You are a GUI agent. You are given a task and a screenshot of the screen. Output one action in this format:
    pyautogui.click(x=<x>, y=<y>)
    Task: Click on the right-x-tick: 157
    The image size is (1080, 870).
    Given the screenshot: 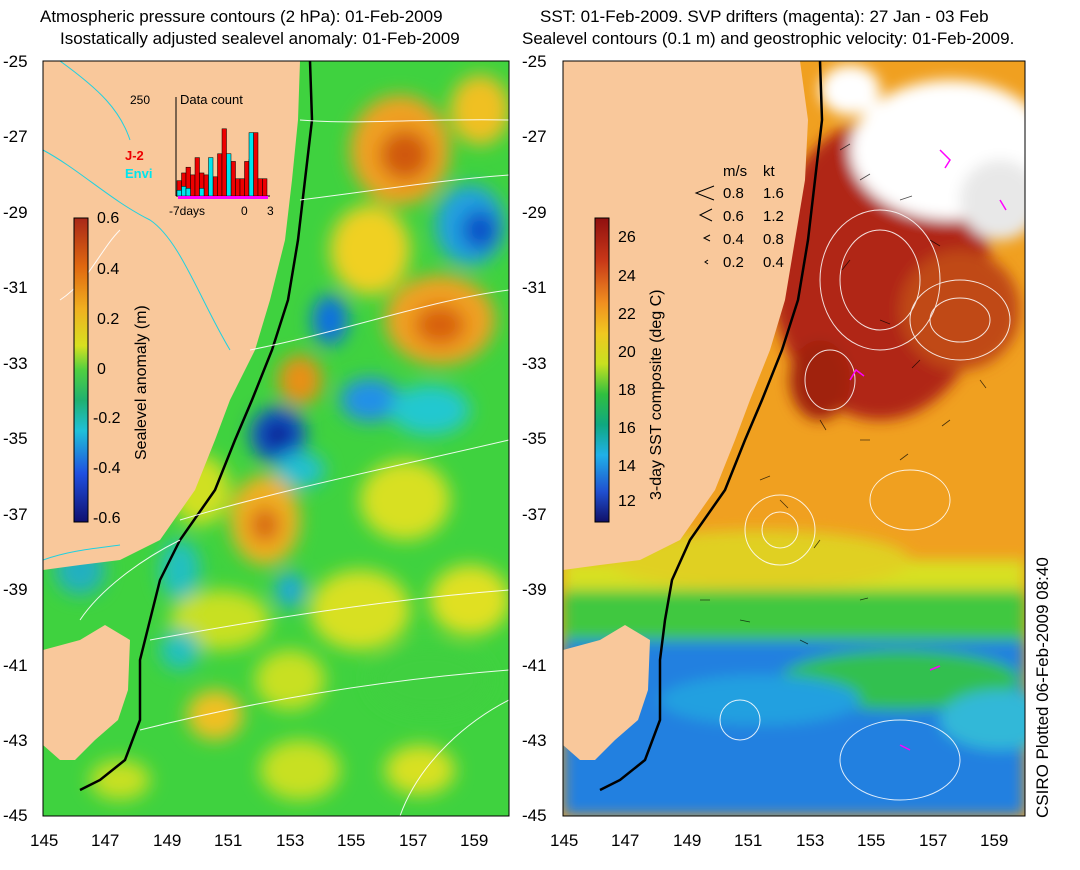 What is the action you would take?
    pyautogui.click(x=933, y=840)
    